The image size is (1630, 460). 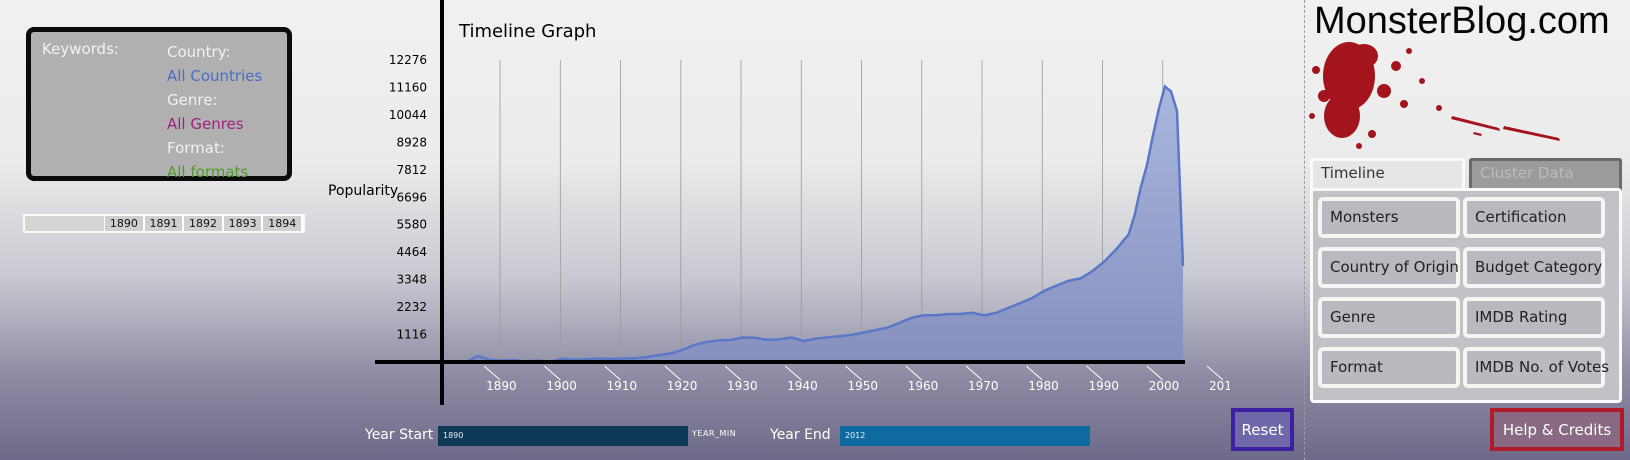 What do you see at coordinates (196, 148) in the screenshot?
I see `format-label: Format:` at bounding box center [196, 148].